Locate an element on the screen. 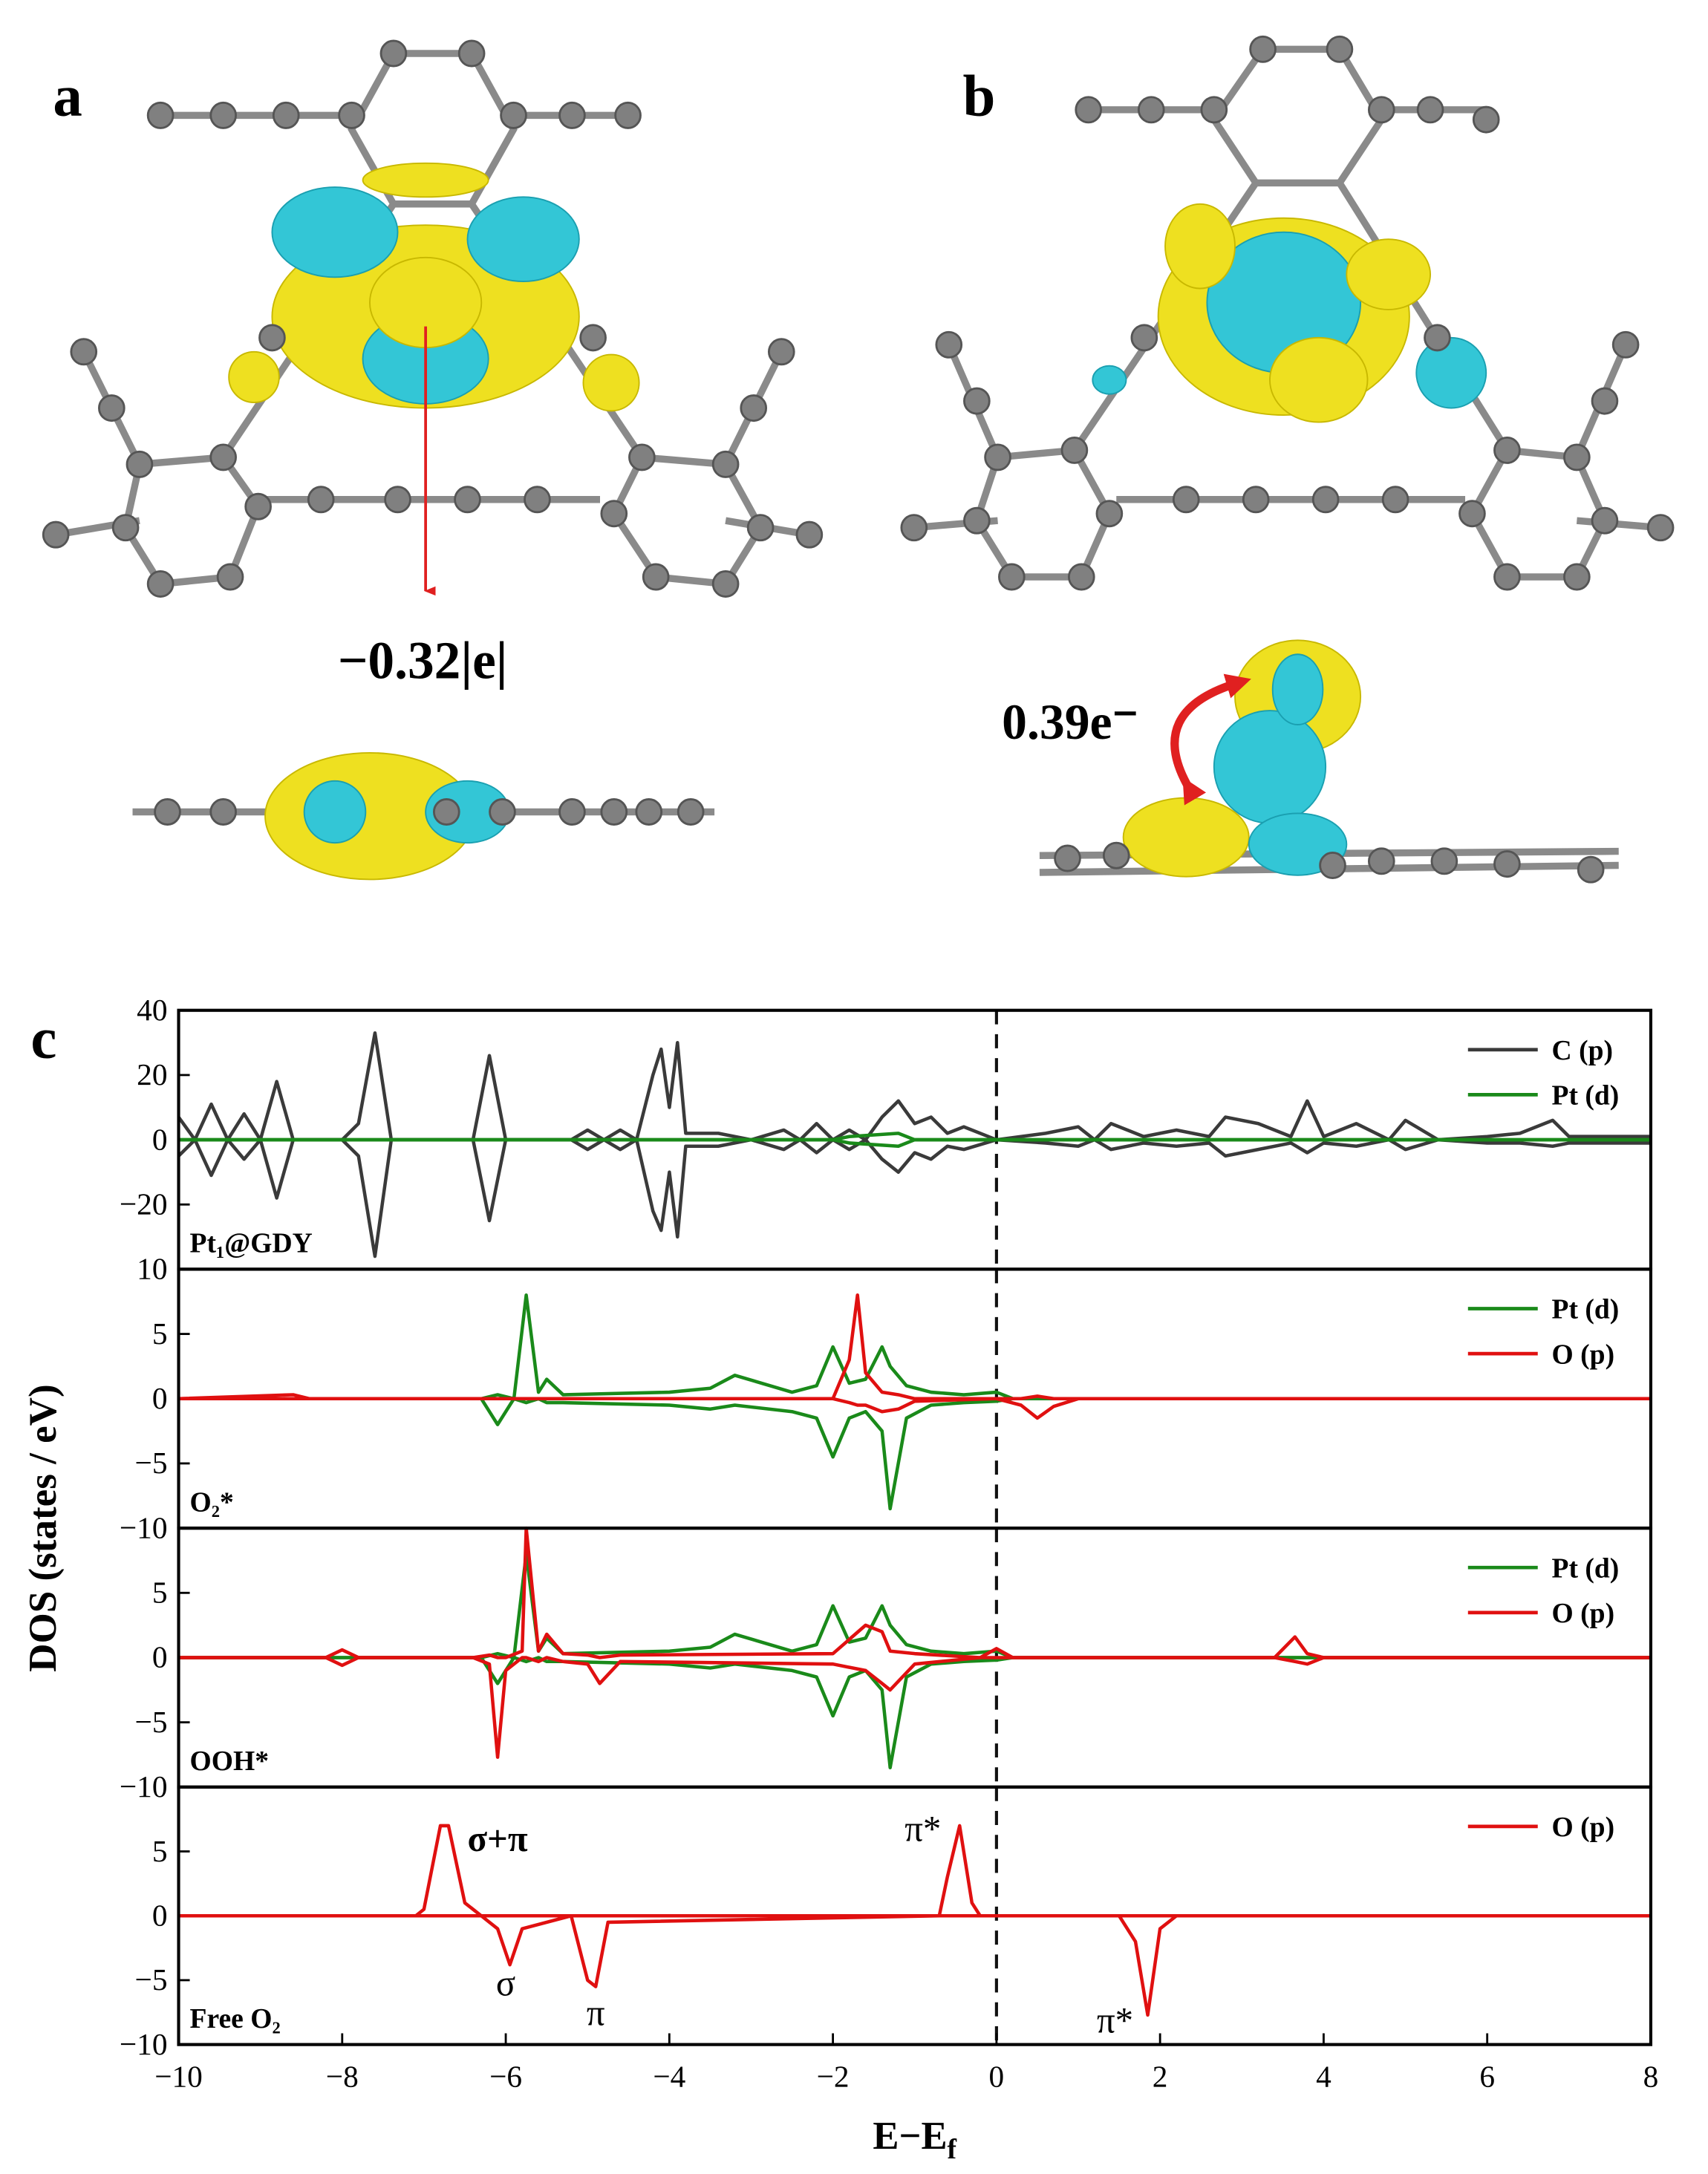 This screenshot has width=1708, height=2174. panel-name: Free O₂ is located at coordinates (235, 2018).